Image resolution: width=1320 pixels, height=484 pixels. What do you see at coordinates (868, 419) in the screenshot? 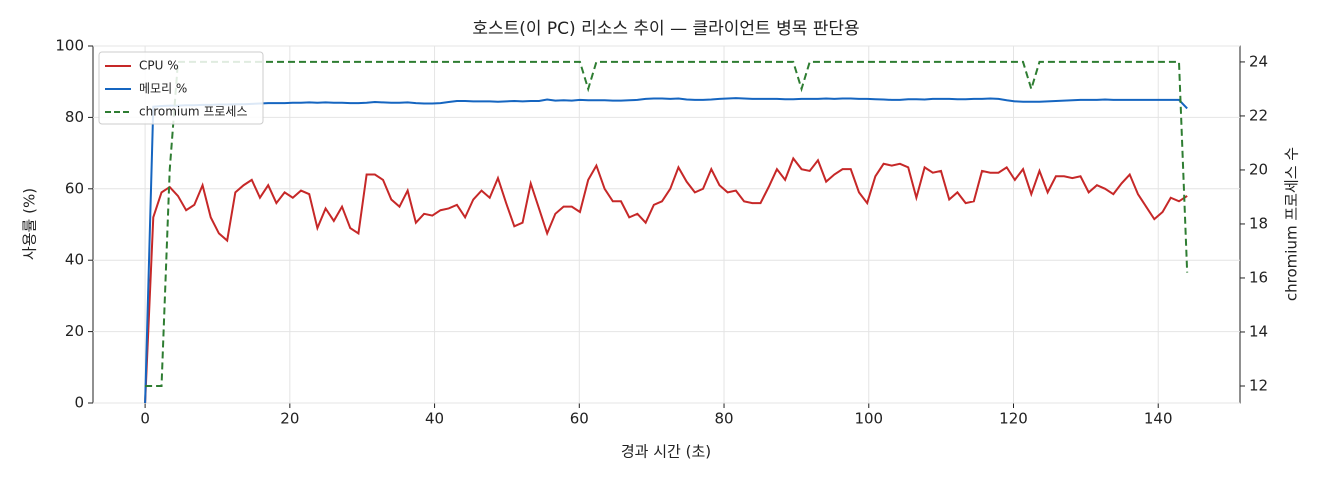
I see `x-tick-label: 100` at bounding box center [868, 419].